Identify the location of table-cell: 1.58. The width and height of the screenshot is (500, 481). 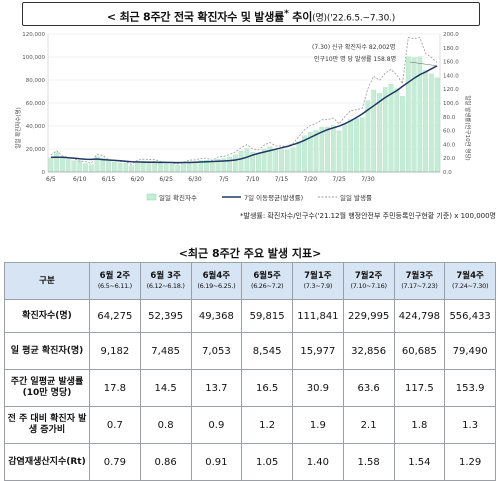
(368, 462).